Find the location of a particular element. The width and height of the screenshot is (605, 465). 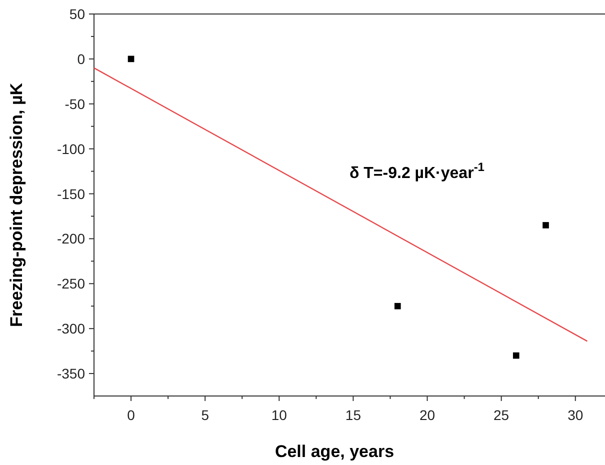

x-tick-label: 10 is located at coordinates (279, 415).